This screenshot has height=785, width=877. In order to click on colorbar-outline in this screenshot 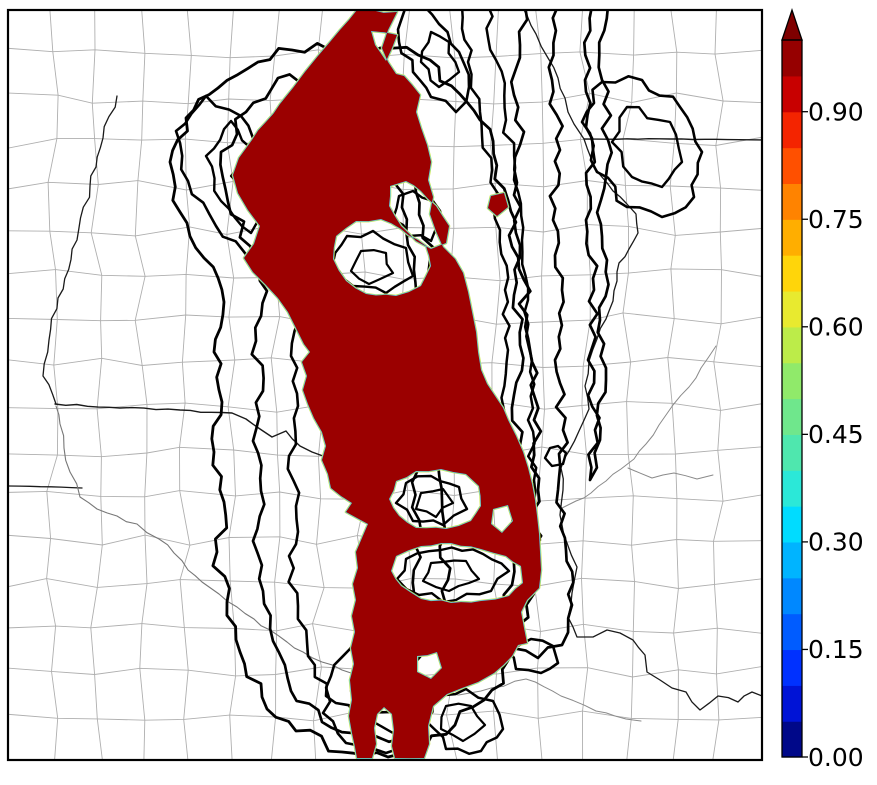, I will do `click(792, 398)`.